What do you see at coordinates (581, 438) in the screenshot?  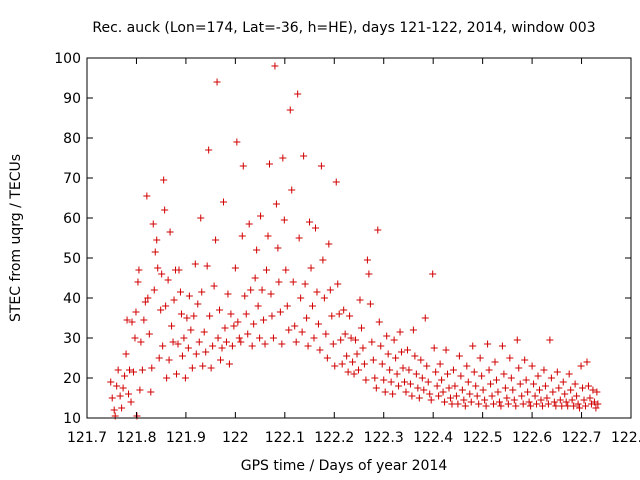 I see `x-tick-label: 122.7` at bounding box center [581, 438].